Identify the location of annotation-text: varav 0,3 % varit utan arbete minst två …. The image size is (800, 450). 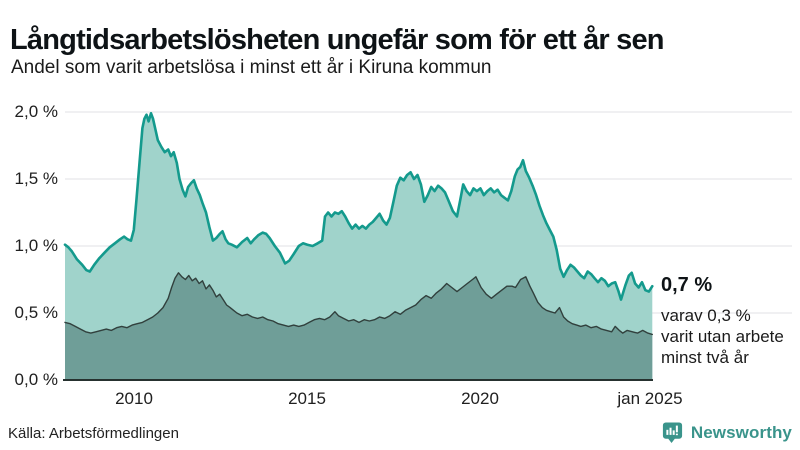
(722, 336).